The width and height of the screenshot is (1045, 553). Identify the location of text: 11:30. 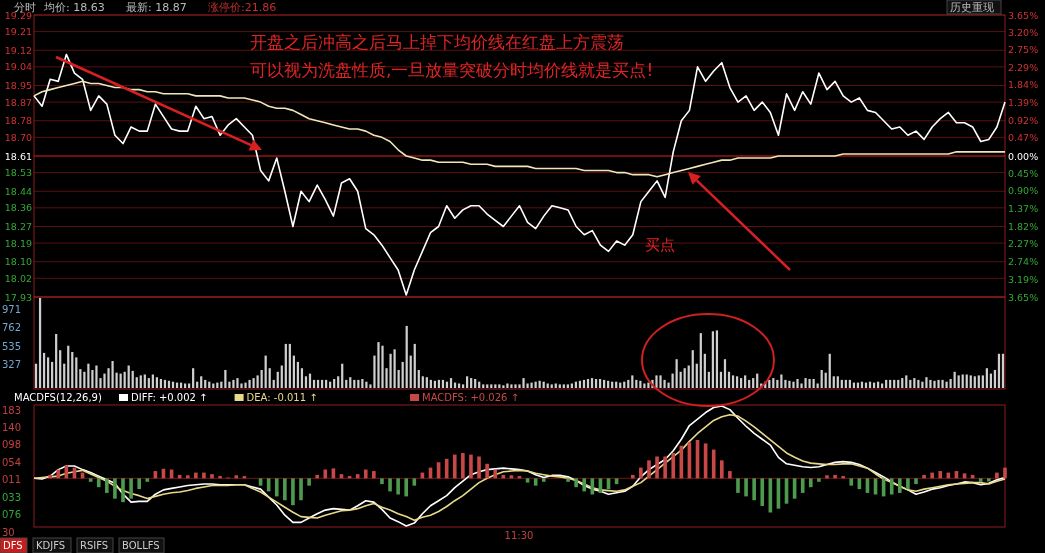
(519, 535).